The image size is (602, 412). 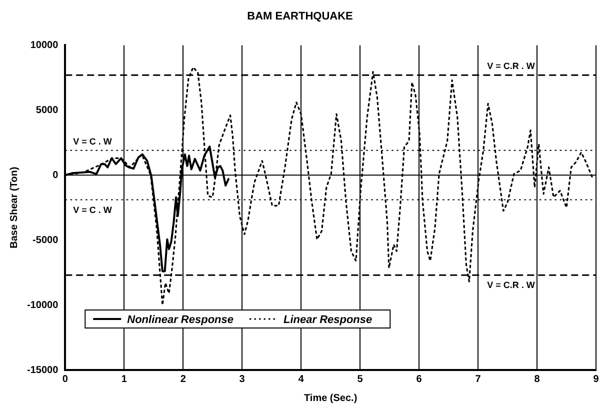 What do you see at coordinates (55, 175) in the screenshot?
I see `y-tick-label: 0` at bounding box center [55, 175].